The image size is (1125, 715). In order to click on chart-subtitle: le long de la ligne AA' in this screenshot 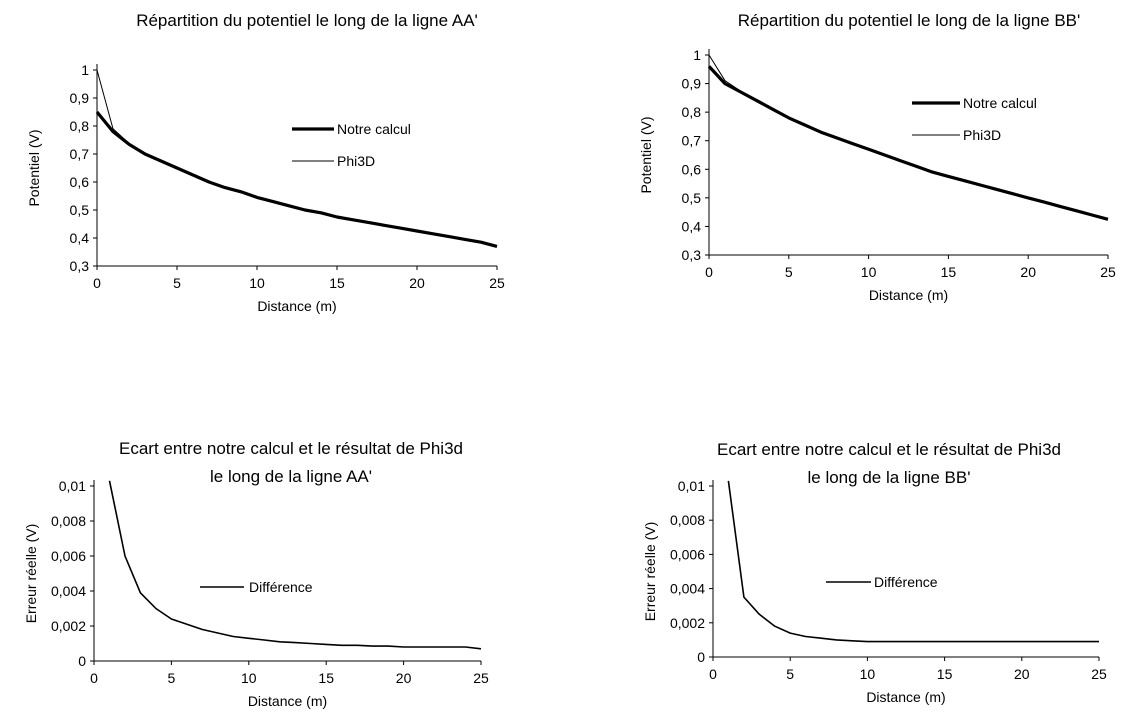, I will do `click(291, 476)`.